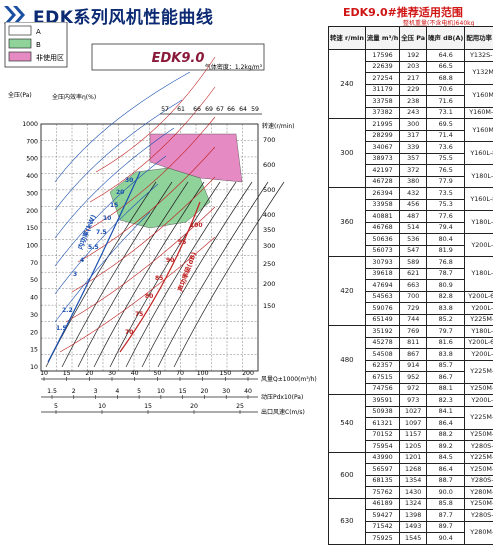 The height and width of the screenshot is (545, 493). Describe the element at coordinates (446, 470) in the screenshot. I see `noise-cell: 86.4` at that location.